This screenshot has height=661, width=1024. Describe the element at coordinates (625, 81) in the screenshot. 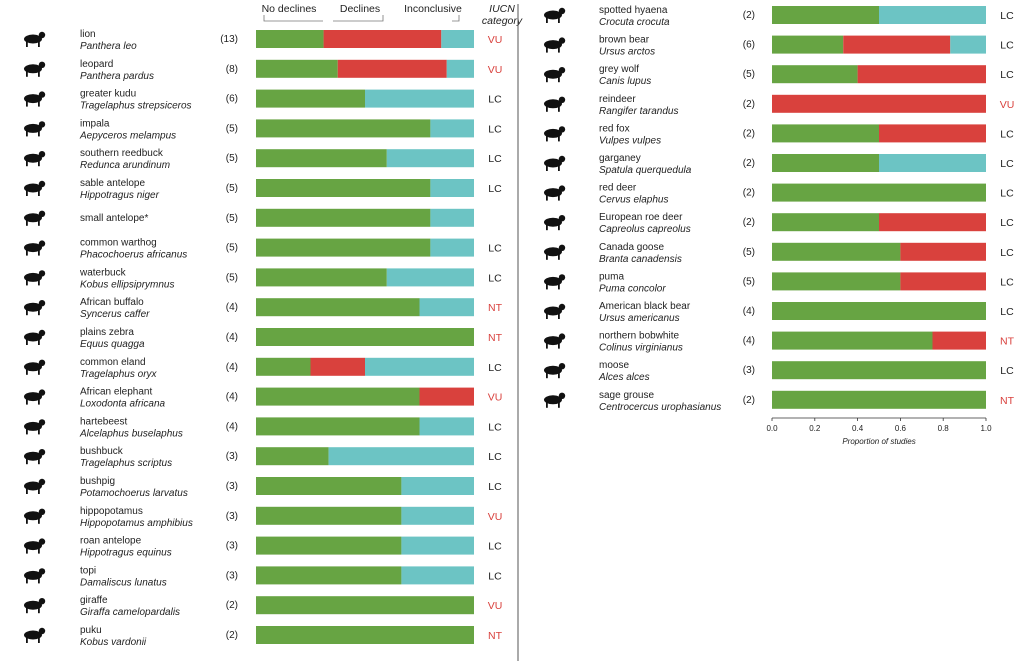

I see `species-scientific-name: Canis lupus` at that location.